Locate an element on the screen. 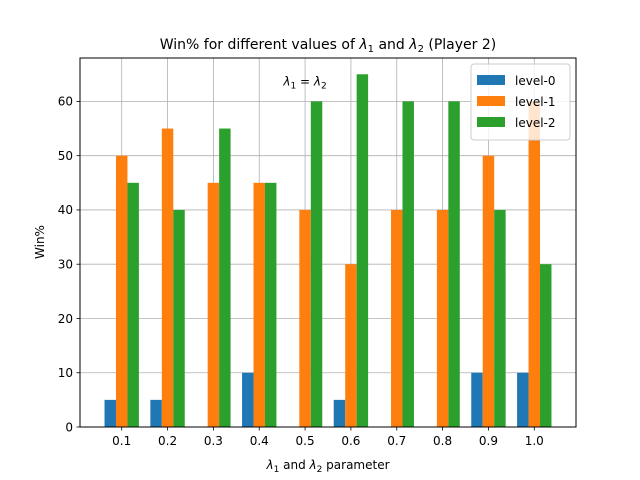 The width and height of the screenshot is (640, 480). legend-label-level-1: level-1 is located at coordinates (535, 102).